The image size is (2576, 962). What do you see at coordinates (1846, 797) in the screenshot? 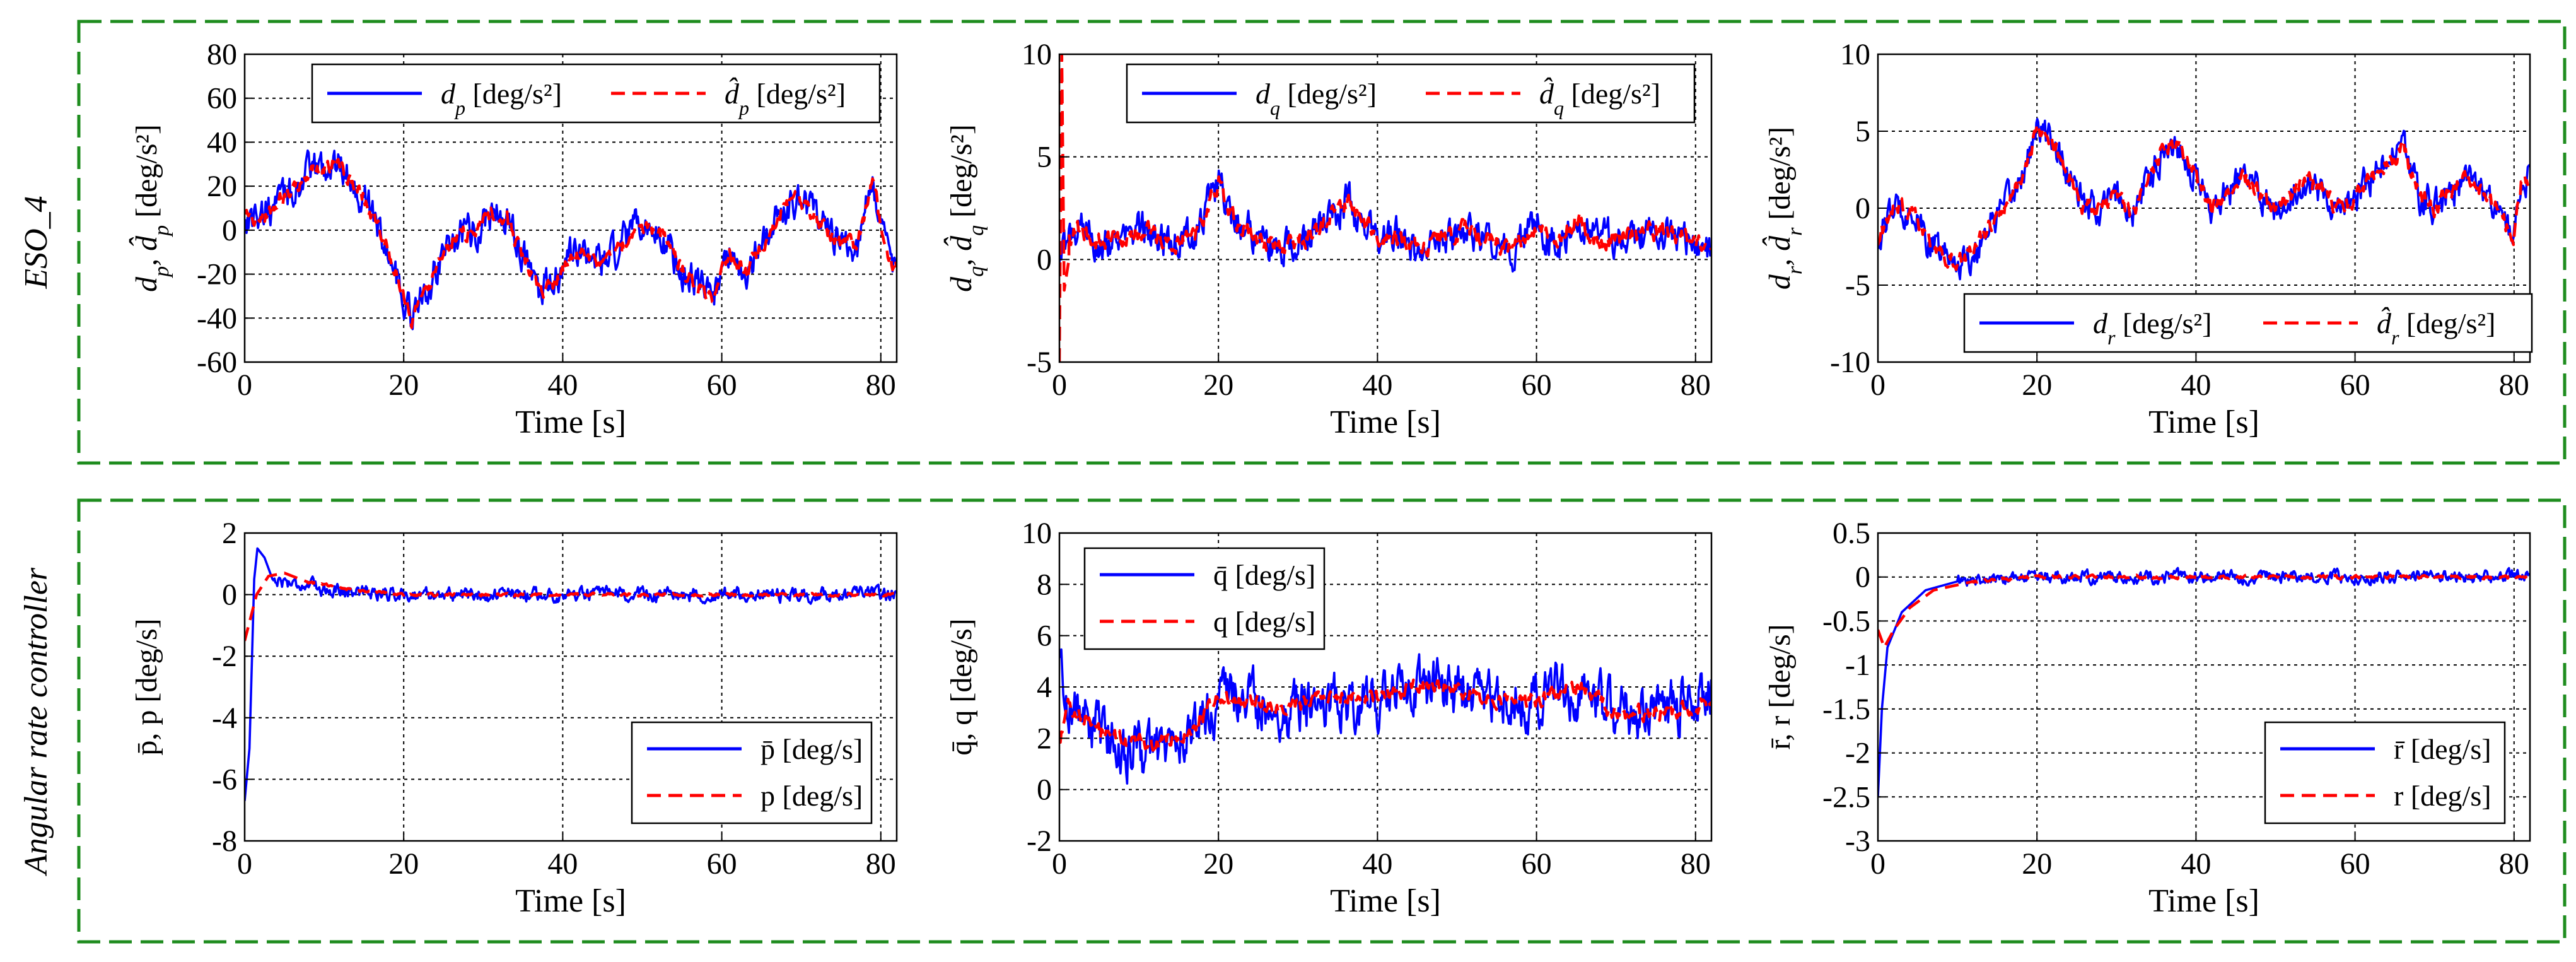
I see `y-tick-label: -2.5` at bounding box center [1846, 797].